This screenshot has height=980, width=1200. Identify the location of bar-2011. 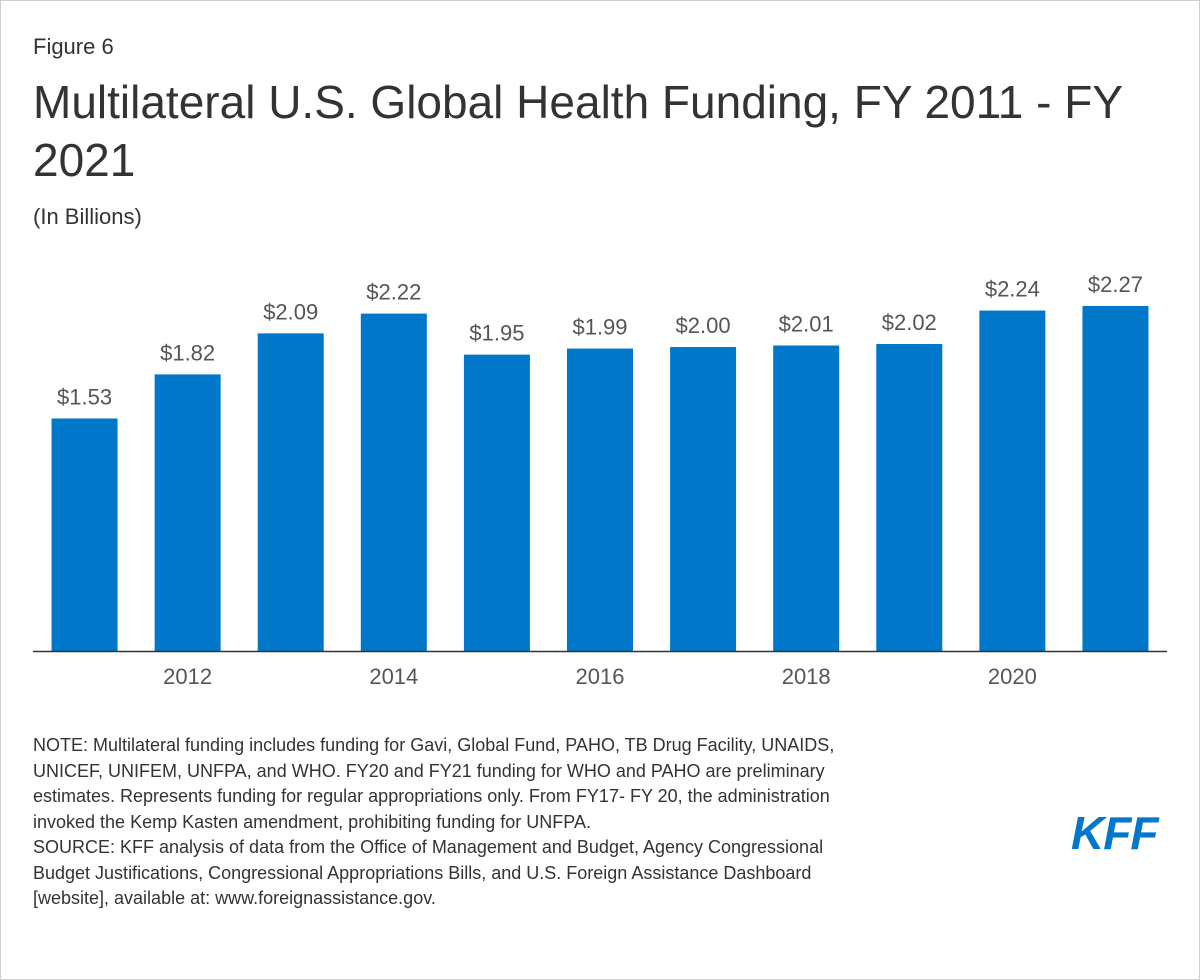
(84, 534).